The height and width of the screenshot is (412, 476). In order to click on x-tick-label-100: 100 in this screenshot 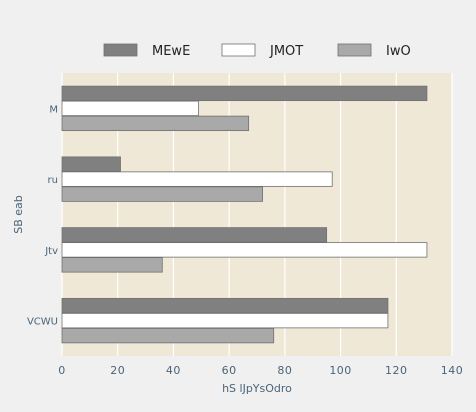, I will do `click(340, 370)`.